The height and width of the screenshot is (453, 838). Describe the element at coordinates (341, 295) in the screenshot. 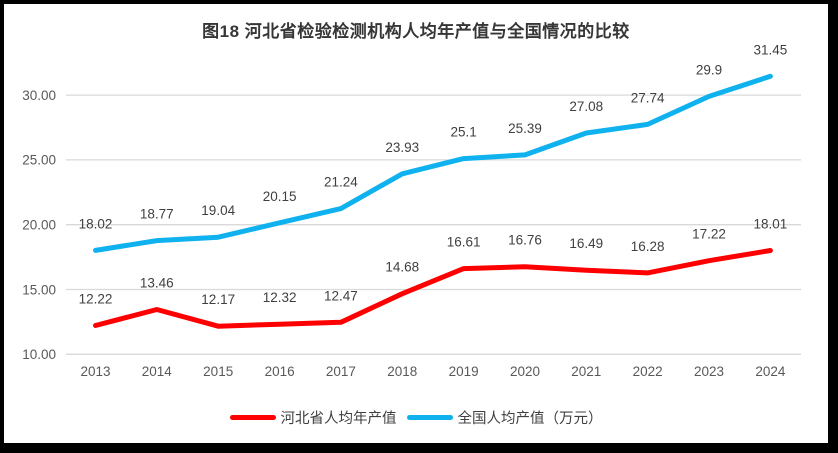

I see `data-label: 12.47` at that location.